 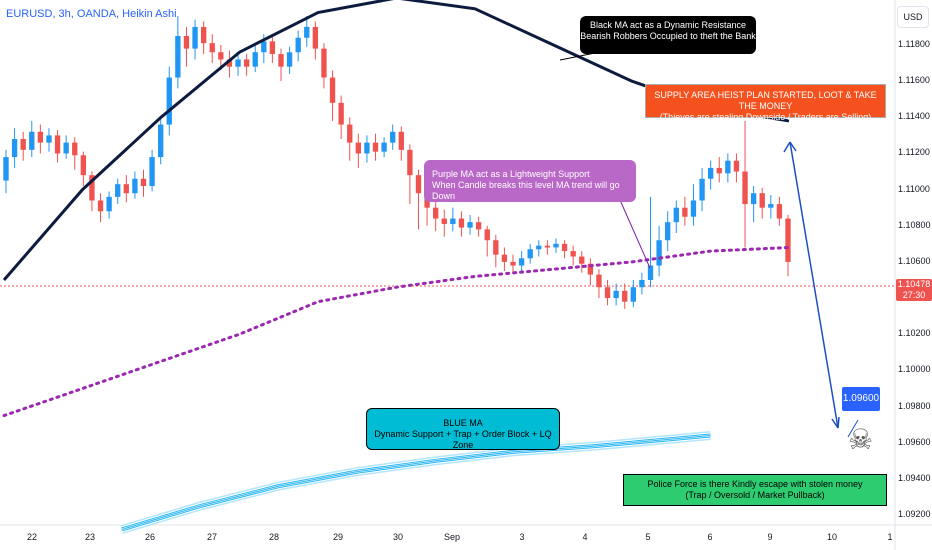 I want to click on price-tick: 1.10000, so click(x=914, y=369).